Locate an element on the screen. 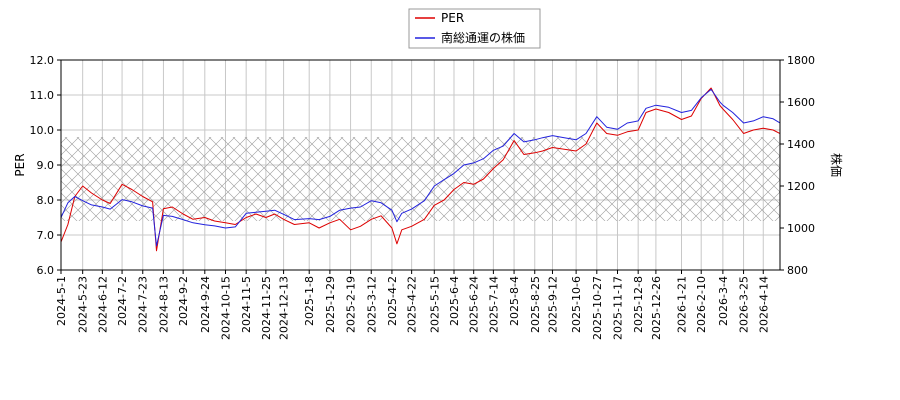  x-tick-label: 2026-3-4 is located at coordinates (723, 301).